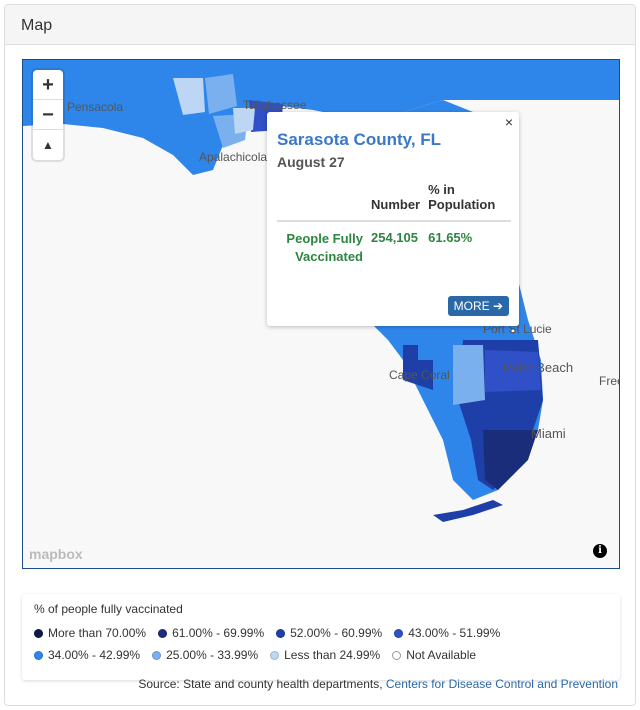  I want to click on legend-item: More than 70.00%, so click(90, 633).